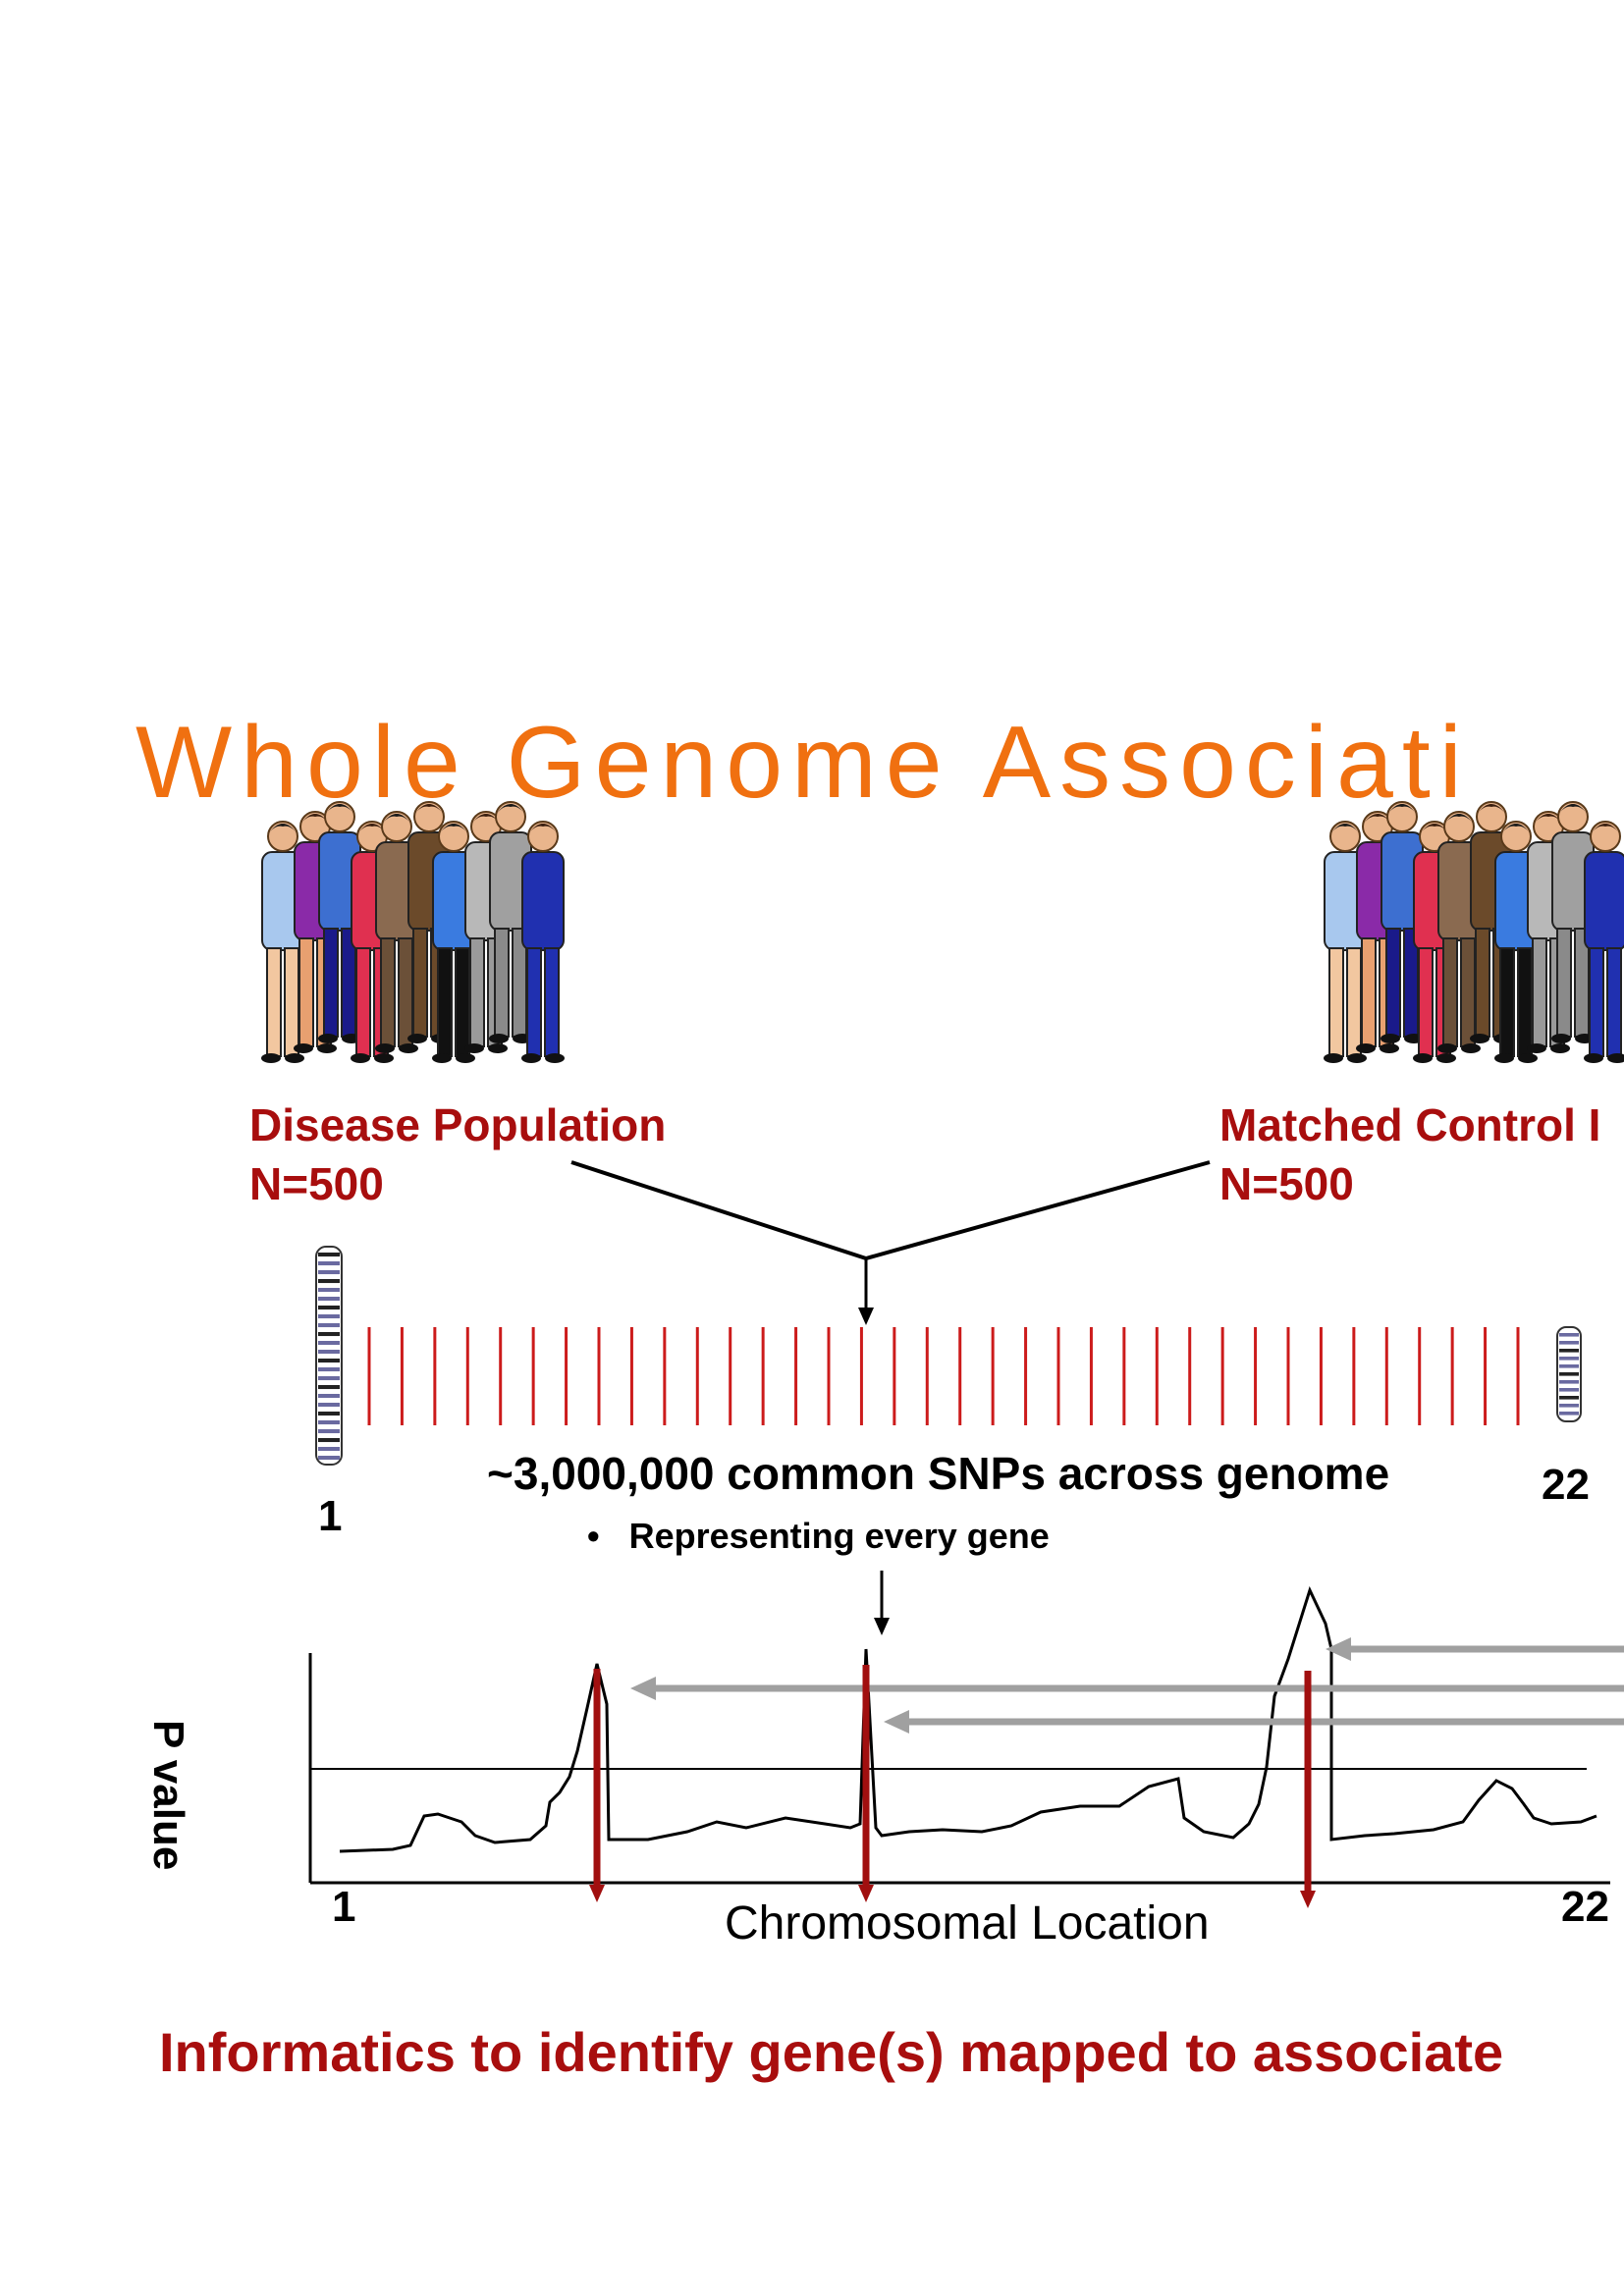 Image resolution: width=1624 pixels, height=2296 pixels. Describe the element at coordinates (330, 1516) in the screenshot. I see `chromosome-start-label: 1` at that location.